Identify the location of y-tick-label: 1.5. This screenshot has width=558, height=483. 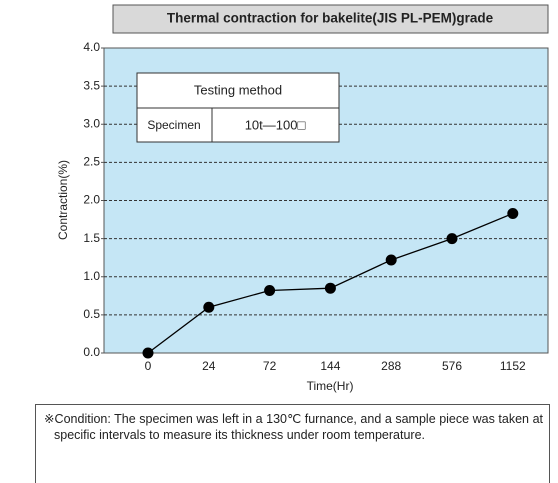
(91, 238).